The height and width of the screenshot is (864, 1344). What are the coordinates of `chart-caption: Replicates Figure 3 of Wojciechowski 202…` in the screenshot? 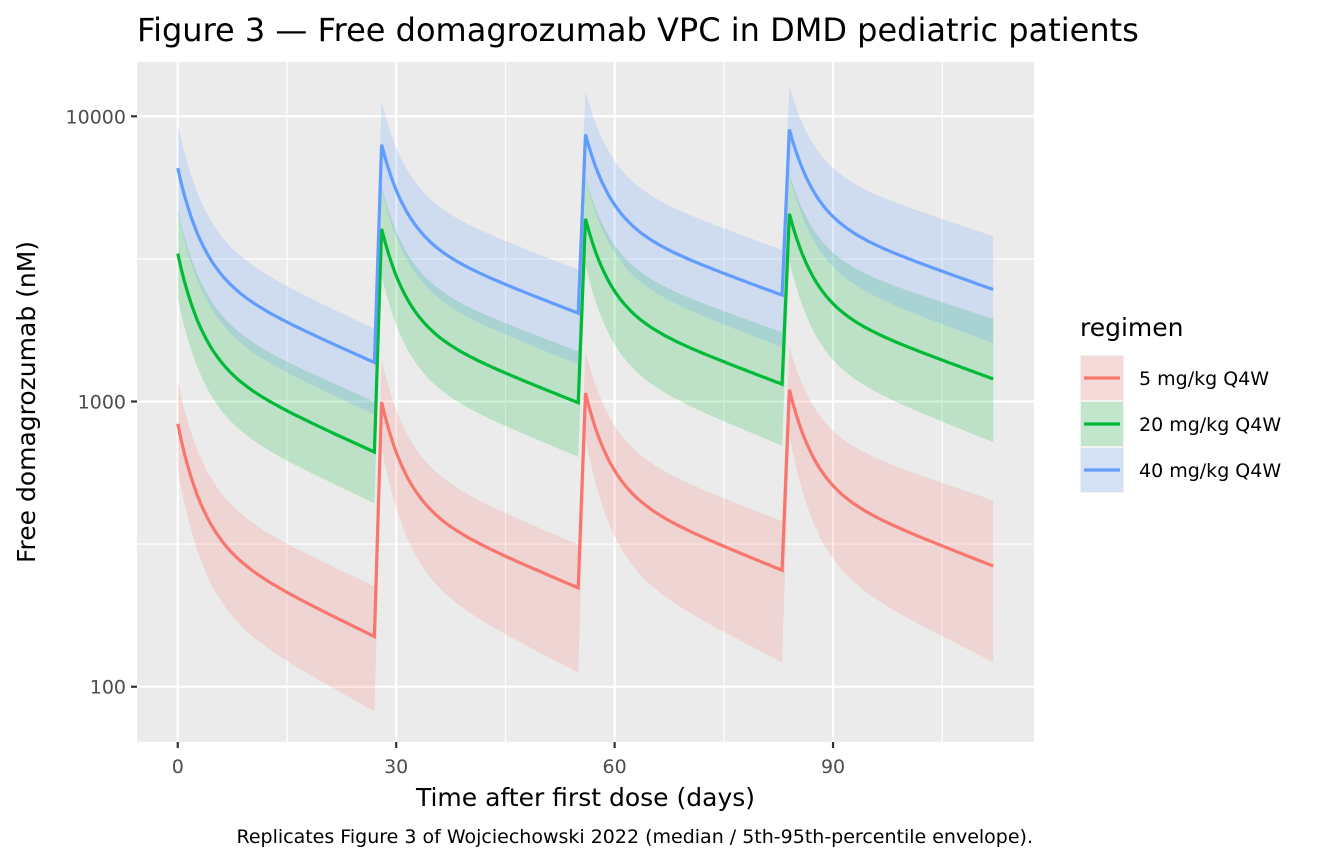 It's located at (634, 837).